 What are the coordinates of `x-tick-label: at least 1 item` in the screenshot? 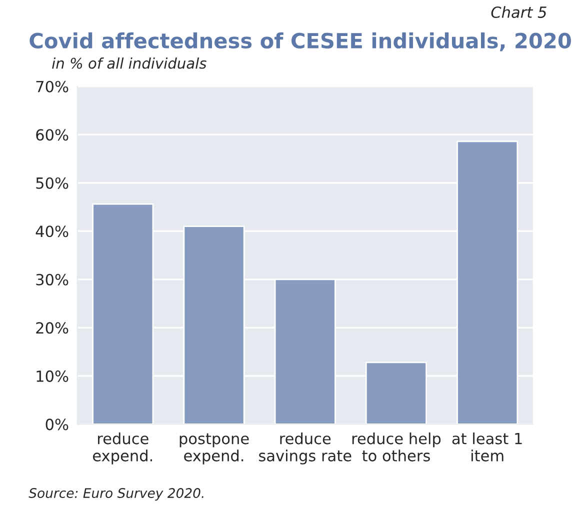 It's located at (487, 447).